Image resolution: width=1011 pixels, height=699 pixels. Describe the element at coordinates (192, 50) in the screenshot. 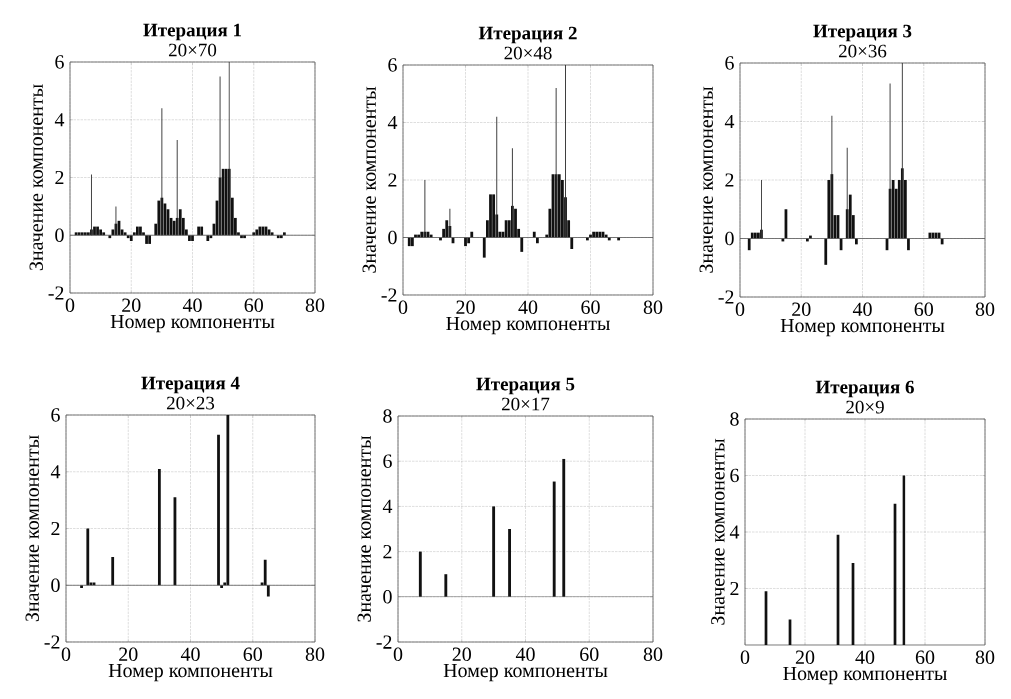

I see `chart-subtitle: 20×70` at that location.